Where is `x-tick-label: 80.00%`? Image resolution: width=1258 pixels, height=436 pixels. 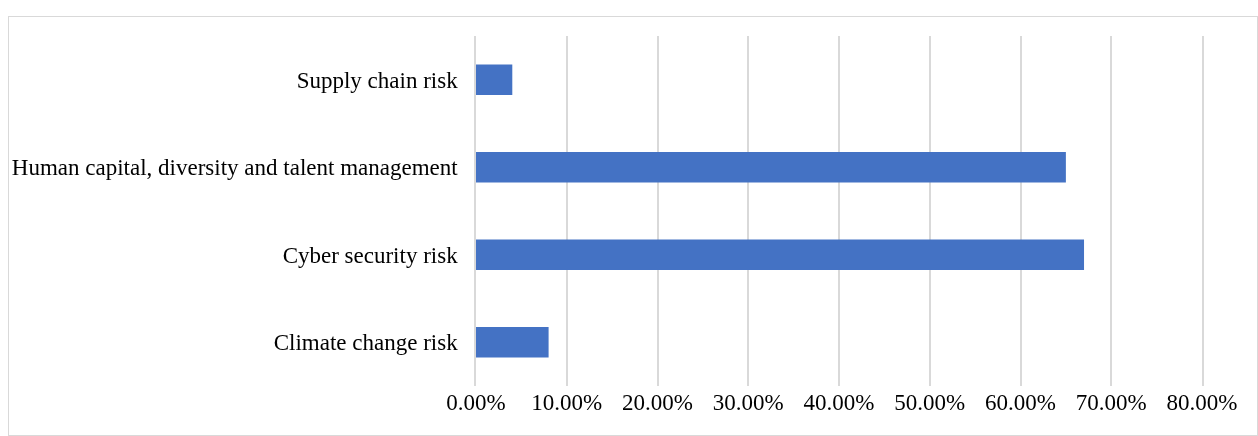
x-tick-label: 80.00% is located at coordinates (1202, 402).